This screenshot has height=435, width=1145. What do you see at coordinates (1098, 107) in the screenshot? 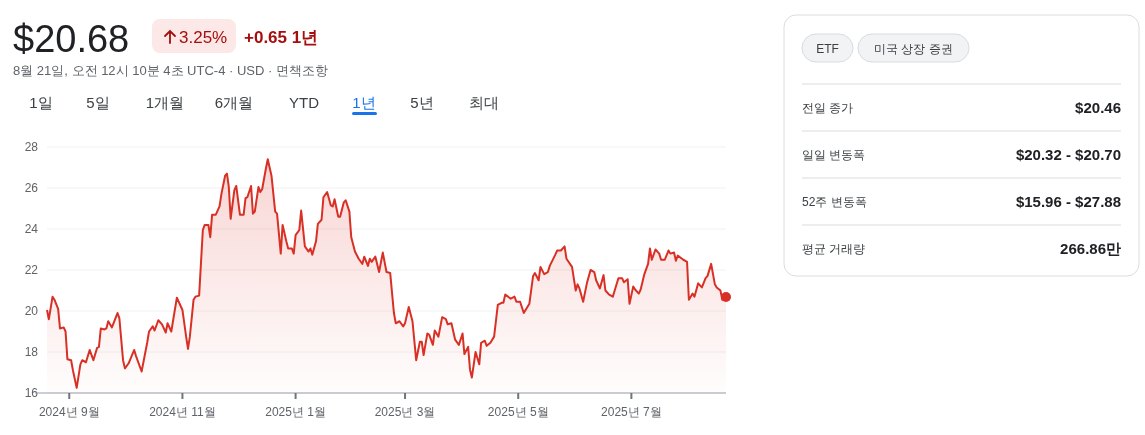
I see `text: $20.46` at bounding box center [1098, 107].